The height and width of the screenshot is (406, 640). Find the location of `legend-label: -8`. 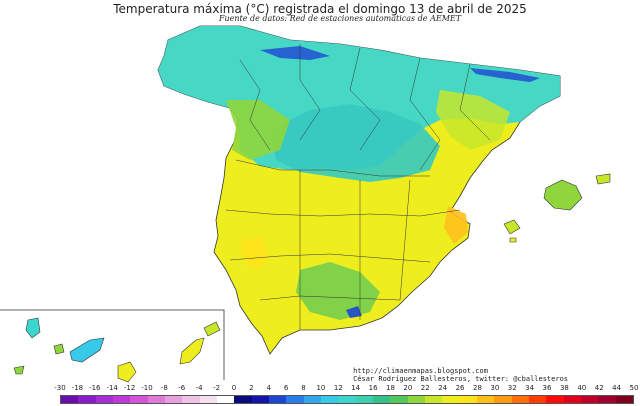

legend-label: -8 is located at coordinates (164, 388).